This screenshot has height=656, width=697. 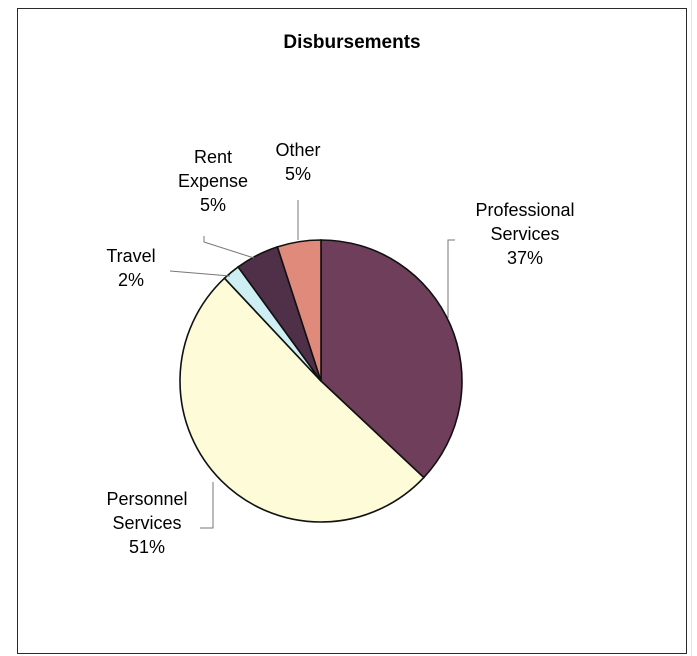 I want to click on page-edge-line, so click(x=691, y=328).